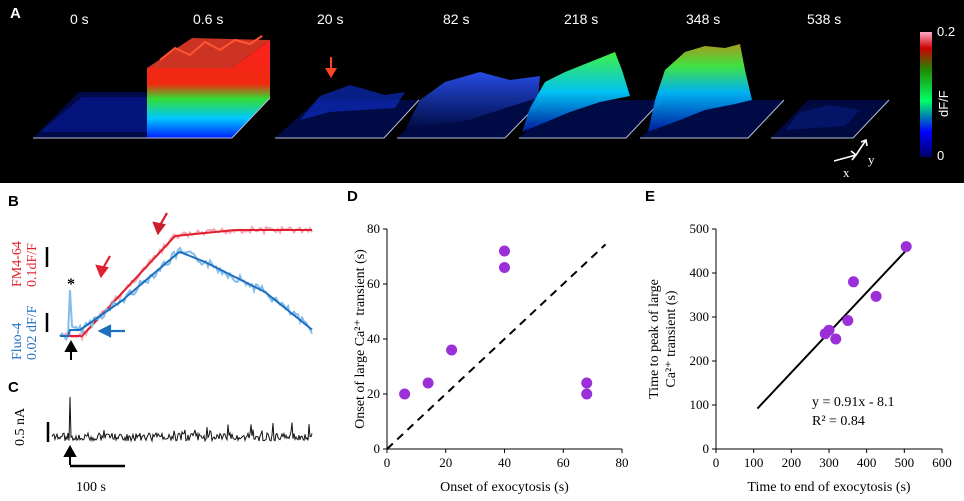 This screenshot has height=501, width=964. What do you see at coordinates (850, 150) in the screenshot?
I see `axis-indicator` at bounding box center [850, 150].